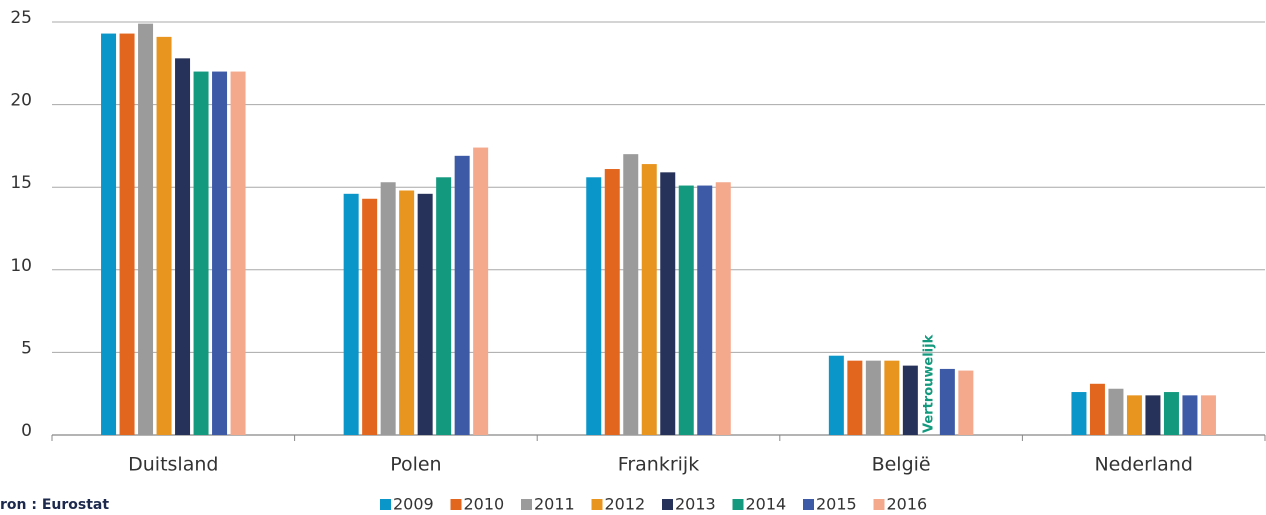  What do you see at coordinates (1143, 465) in the screenshot?
I see `x-tick-label: Nederland` at bounding box center [1143, 465].